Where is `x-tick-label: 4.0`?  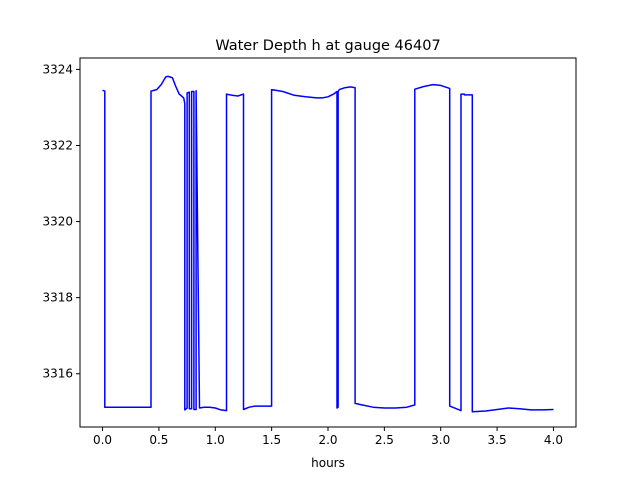
x-tick-label: 4.0 is located at coordinates (553, 440).